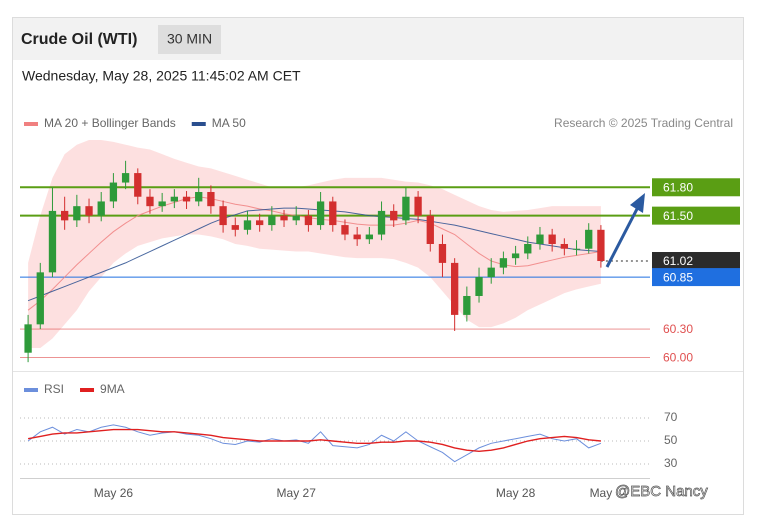  What do you see at coordinates (601, 493) in the screenshot?
I see `x-tick-label: May` at bounding box center [601, 493].